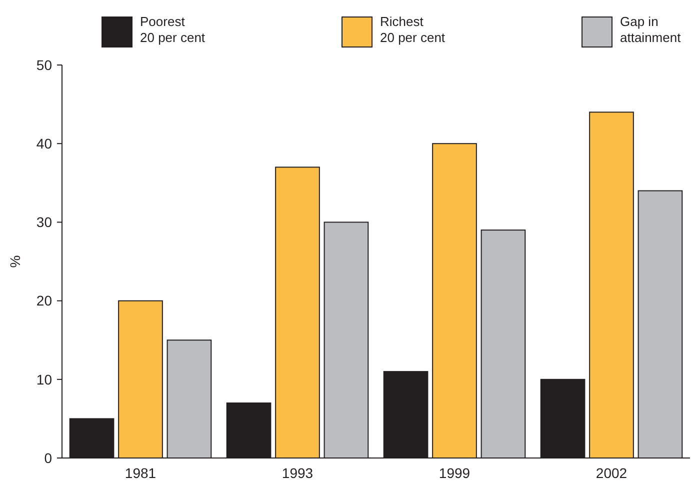  What do you see at coordinates (44, 64) in the screenshot?
I see `y-tick-label: 50` at bounding box center [44, 64].